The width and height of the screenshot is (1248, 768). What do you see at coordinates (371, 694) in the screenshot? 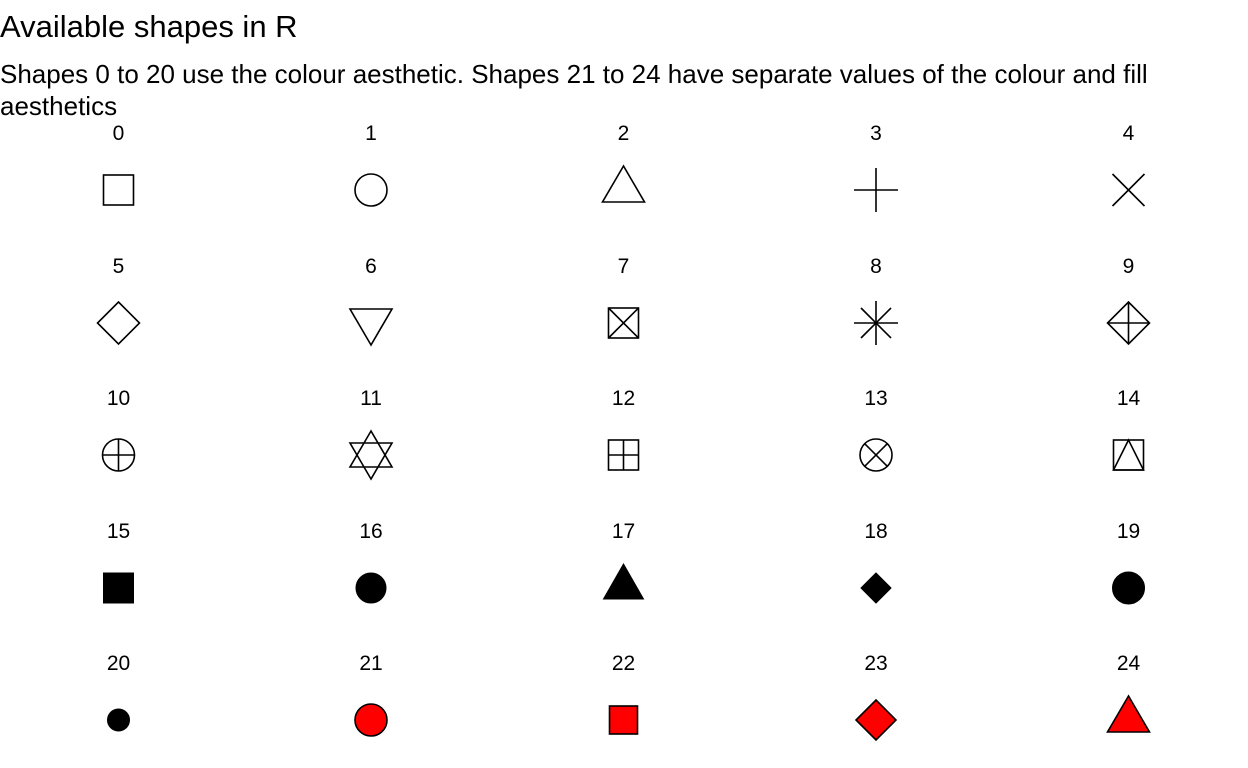
I see `shape-cell-21: 21` at bounding box center [371, 694].